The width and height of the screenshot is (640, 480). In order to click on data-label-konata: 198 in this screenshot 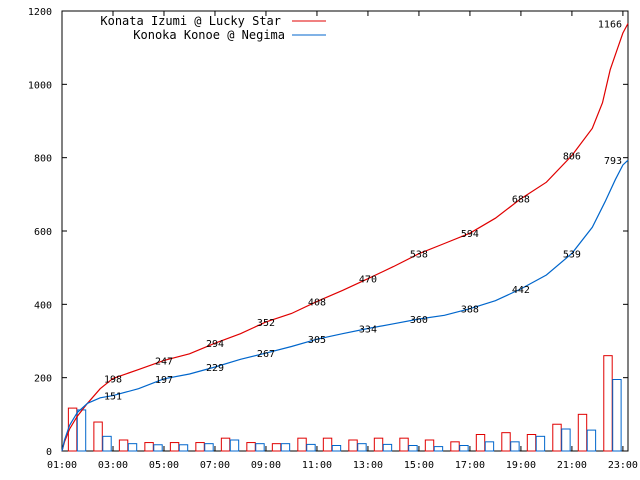, I will do `click(113, 379)`.